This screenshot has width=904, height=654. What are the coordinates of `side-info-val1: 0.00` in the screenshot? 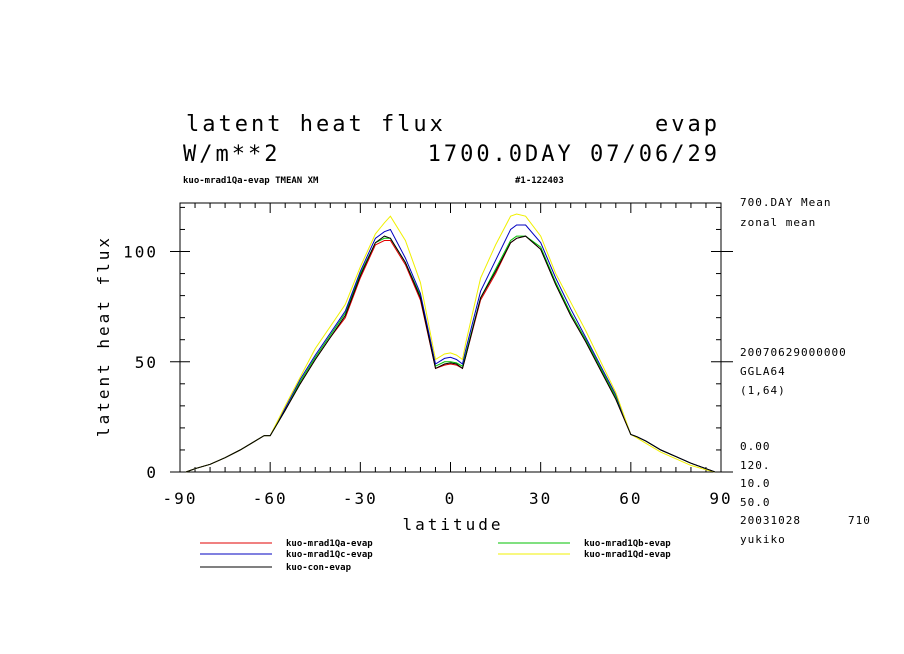 It's located at (755, 446).